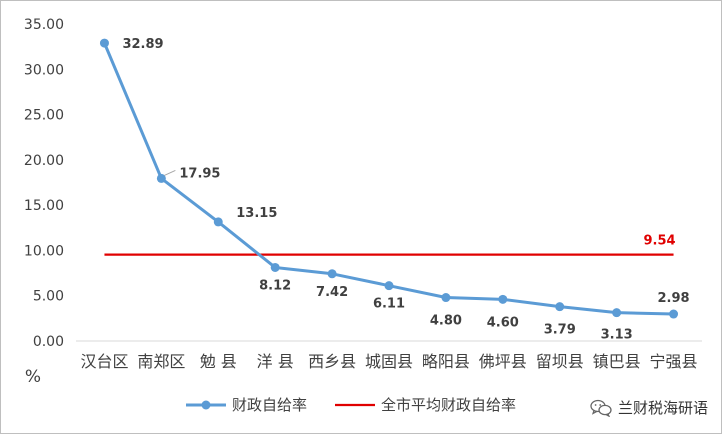 This screenshot has height=434, width=722. I want to click on x-tick-label: 略阳县, so click(446, 361).